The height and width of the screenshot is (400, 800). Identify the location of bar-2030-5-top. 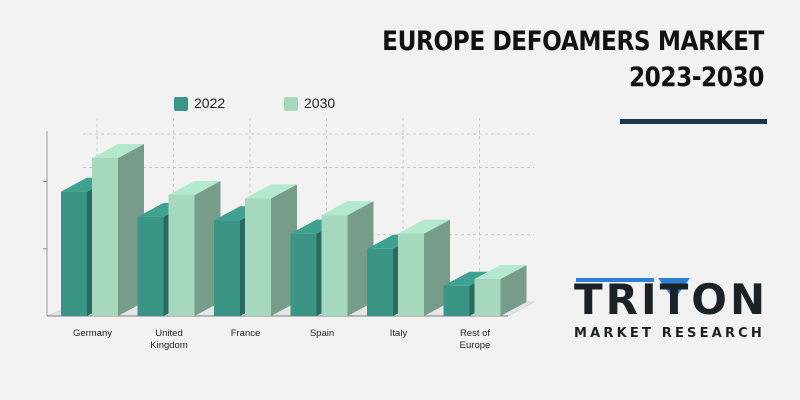
(424, 226).